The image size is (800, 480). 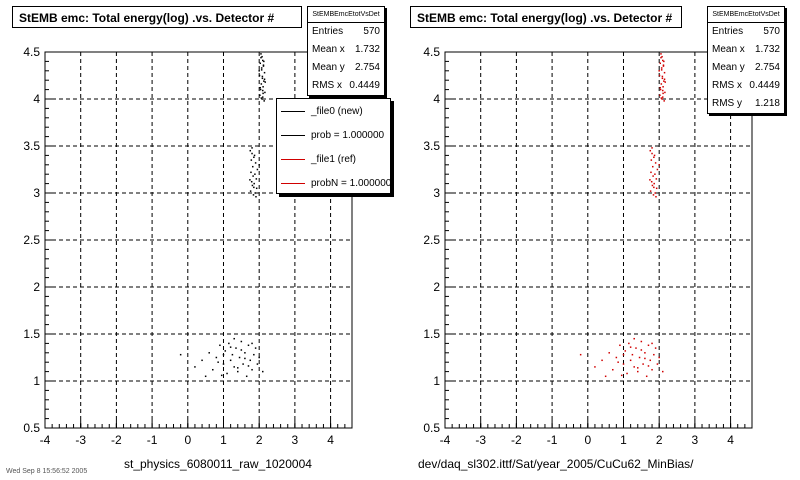 I want to click on right-x-tick-label: 4, so click(x=730, y=440).